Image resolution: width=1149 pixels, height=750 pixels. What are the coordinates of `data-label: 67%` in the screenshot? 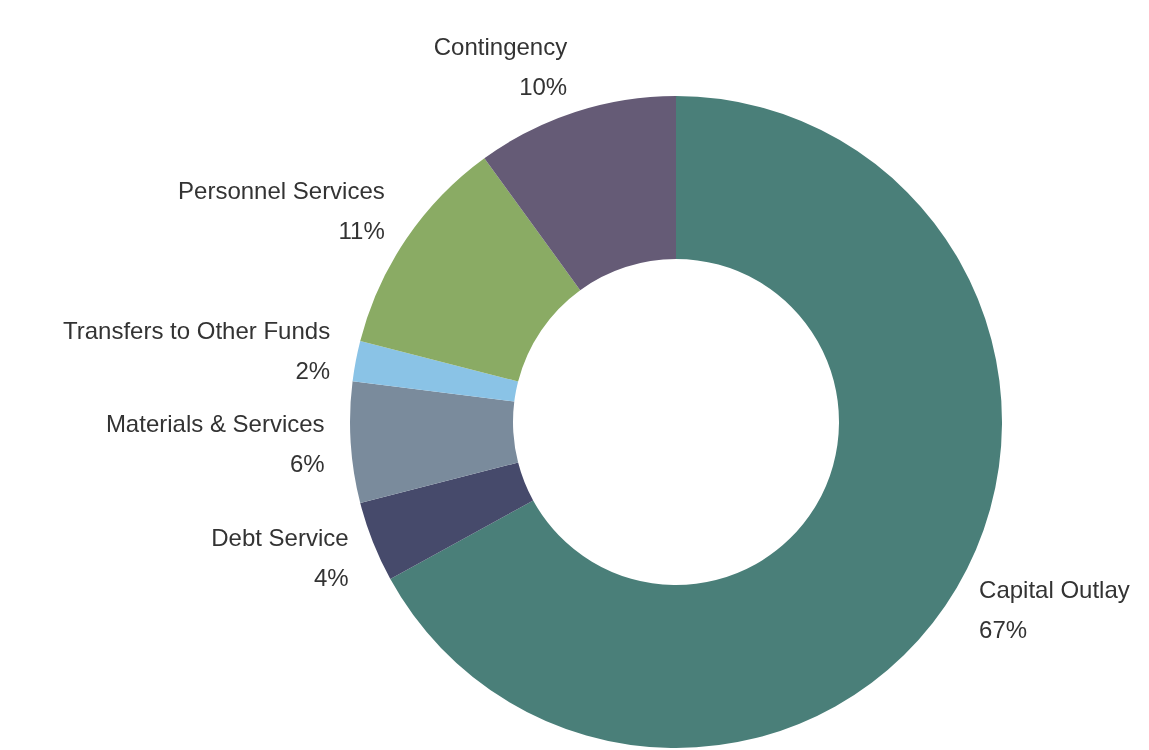 It's located at (1003, 630).